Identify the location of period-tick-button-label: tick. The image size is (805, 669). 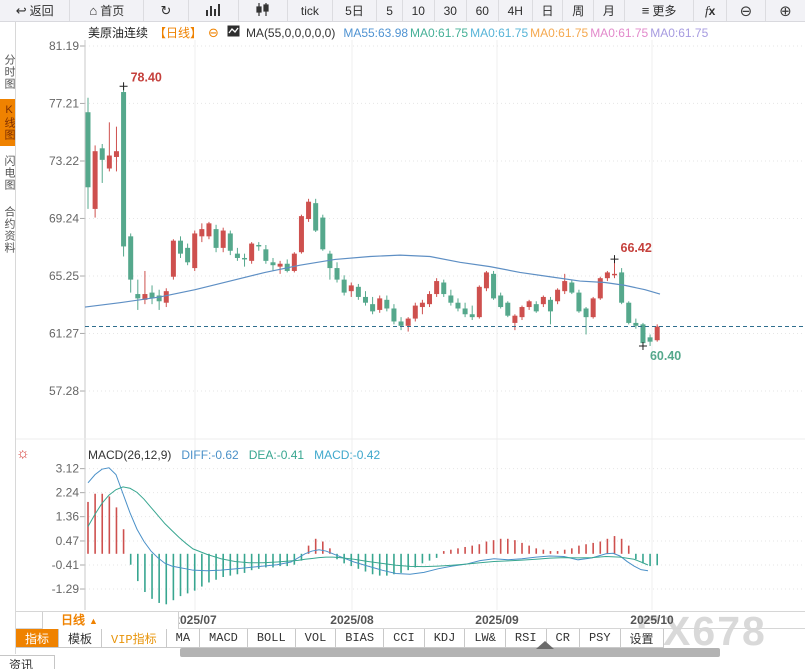
(309, 10).